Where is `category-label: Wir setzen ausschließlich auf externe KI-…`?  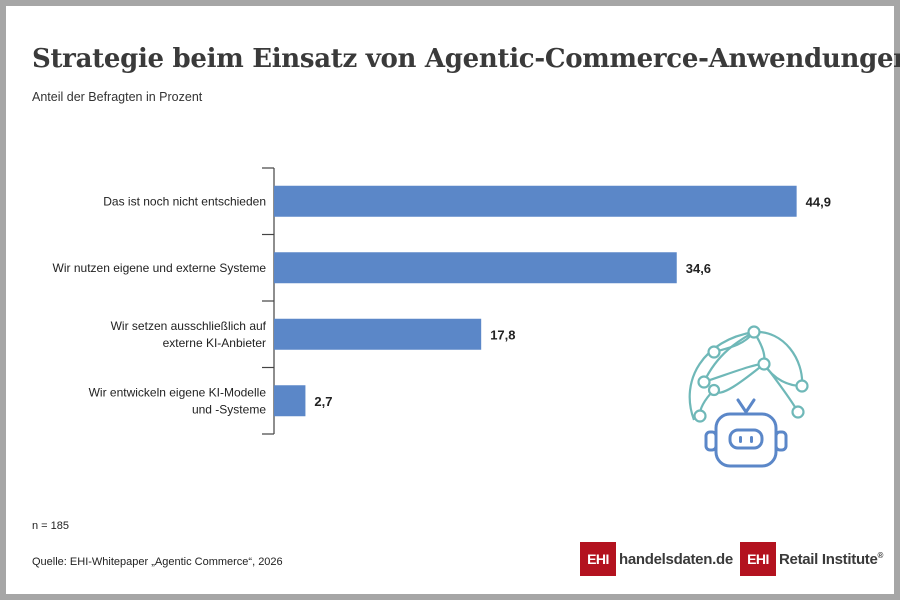 category-label: Wir setzen ausschließlich auf externe KI-… is located at coordinates (189, 334).